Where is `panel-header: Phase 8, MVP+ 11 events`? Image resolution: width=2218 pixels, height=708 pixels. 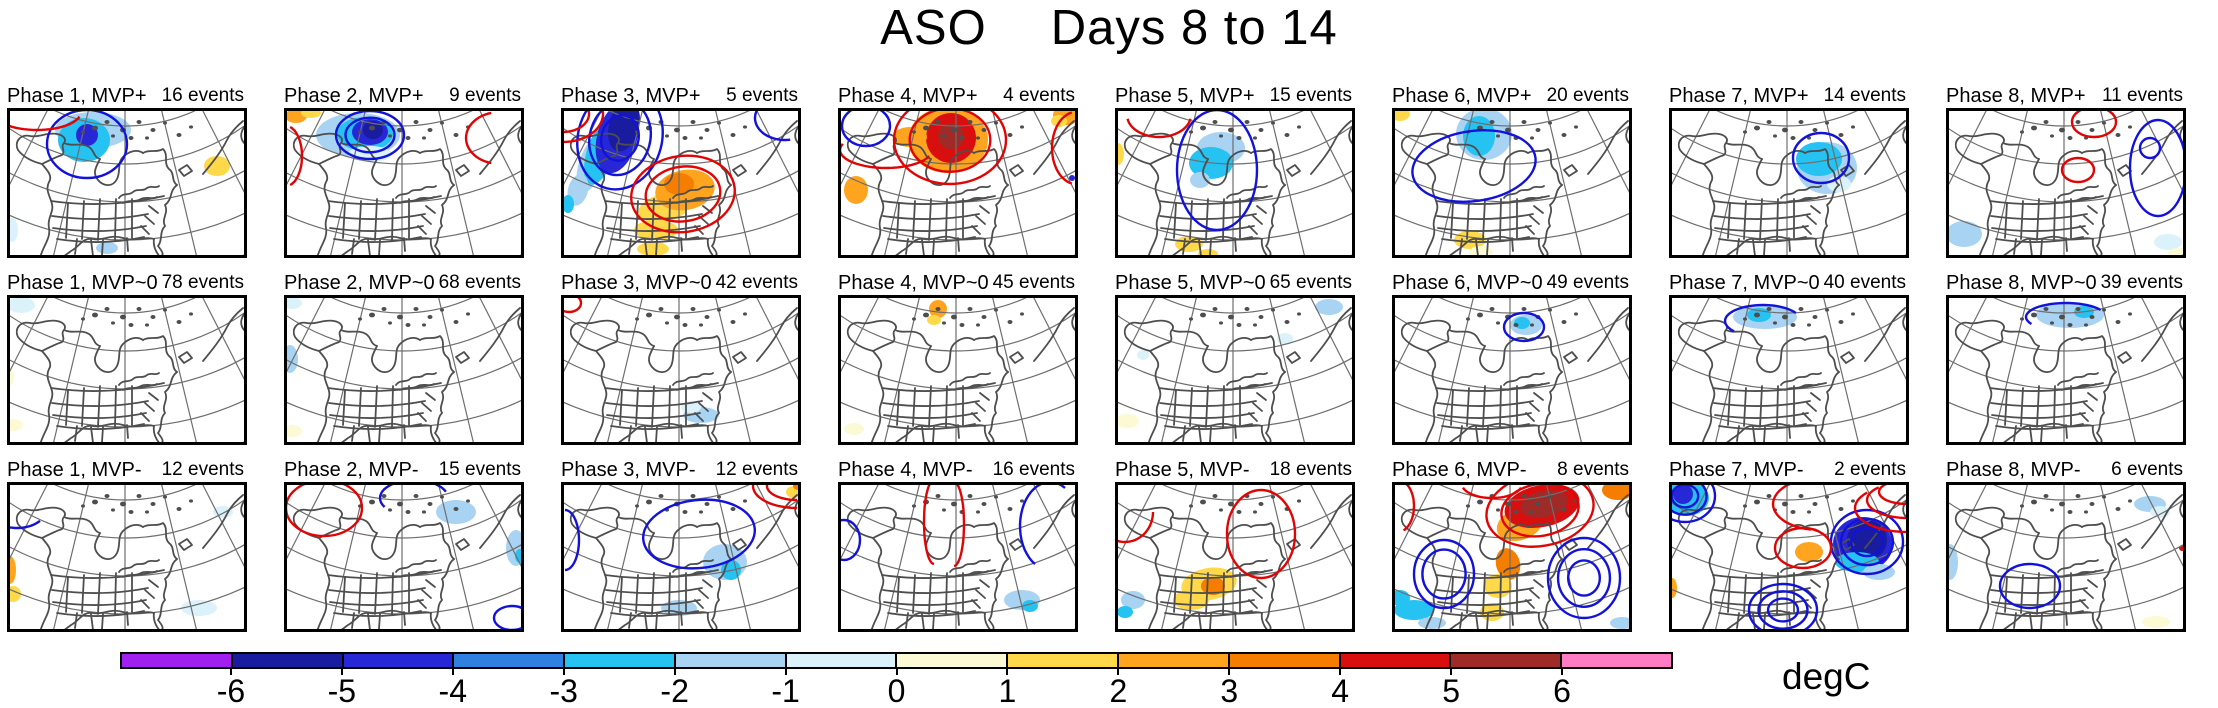 panel-header: Phase 8, MVP+ 11 events is located at coordinates (2066, 96).